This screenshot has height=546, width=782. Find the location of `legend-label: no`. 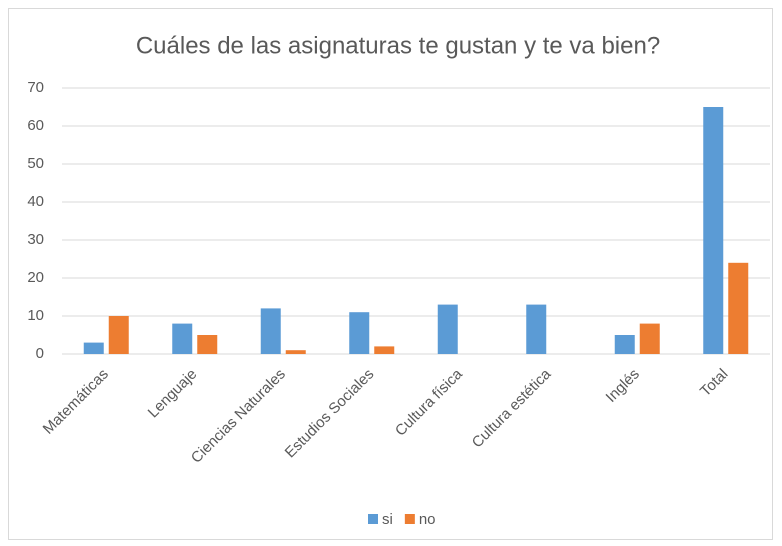

legend-label: no is located at coordinates (427, 519).